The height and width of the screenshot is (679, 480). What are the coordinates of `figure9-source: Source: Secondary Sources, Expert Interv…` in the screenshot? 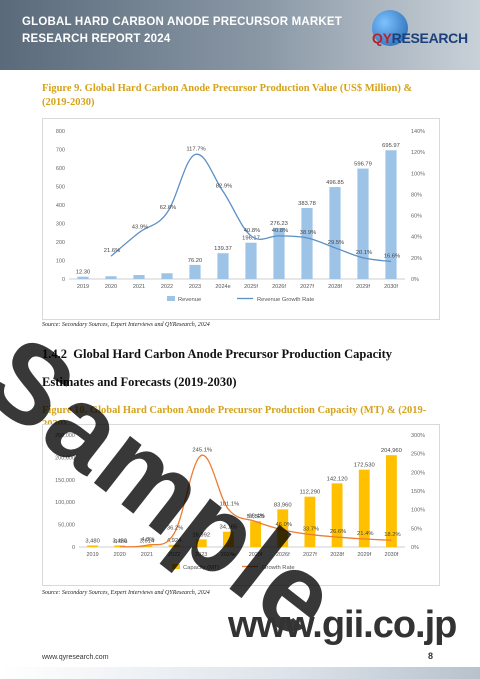 It's located at (126, 325).